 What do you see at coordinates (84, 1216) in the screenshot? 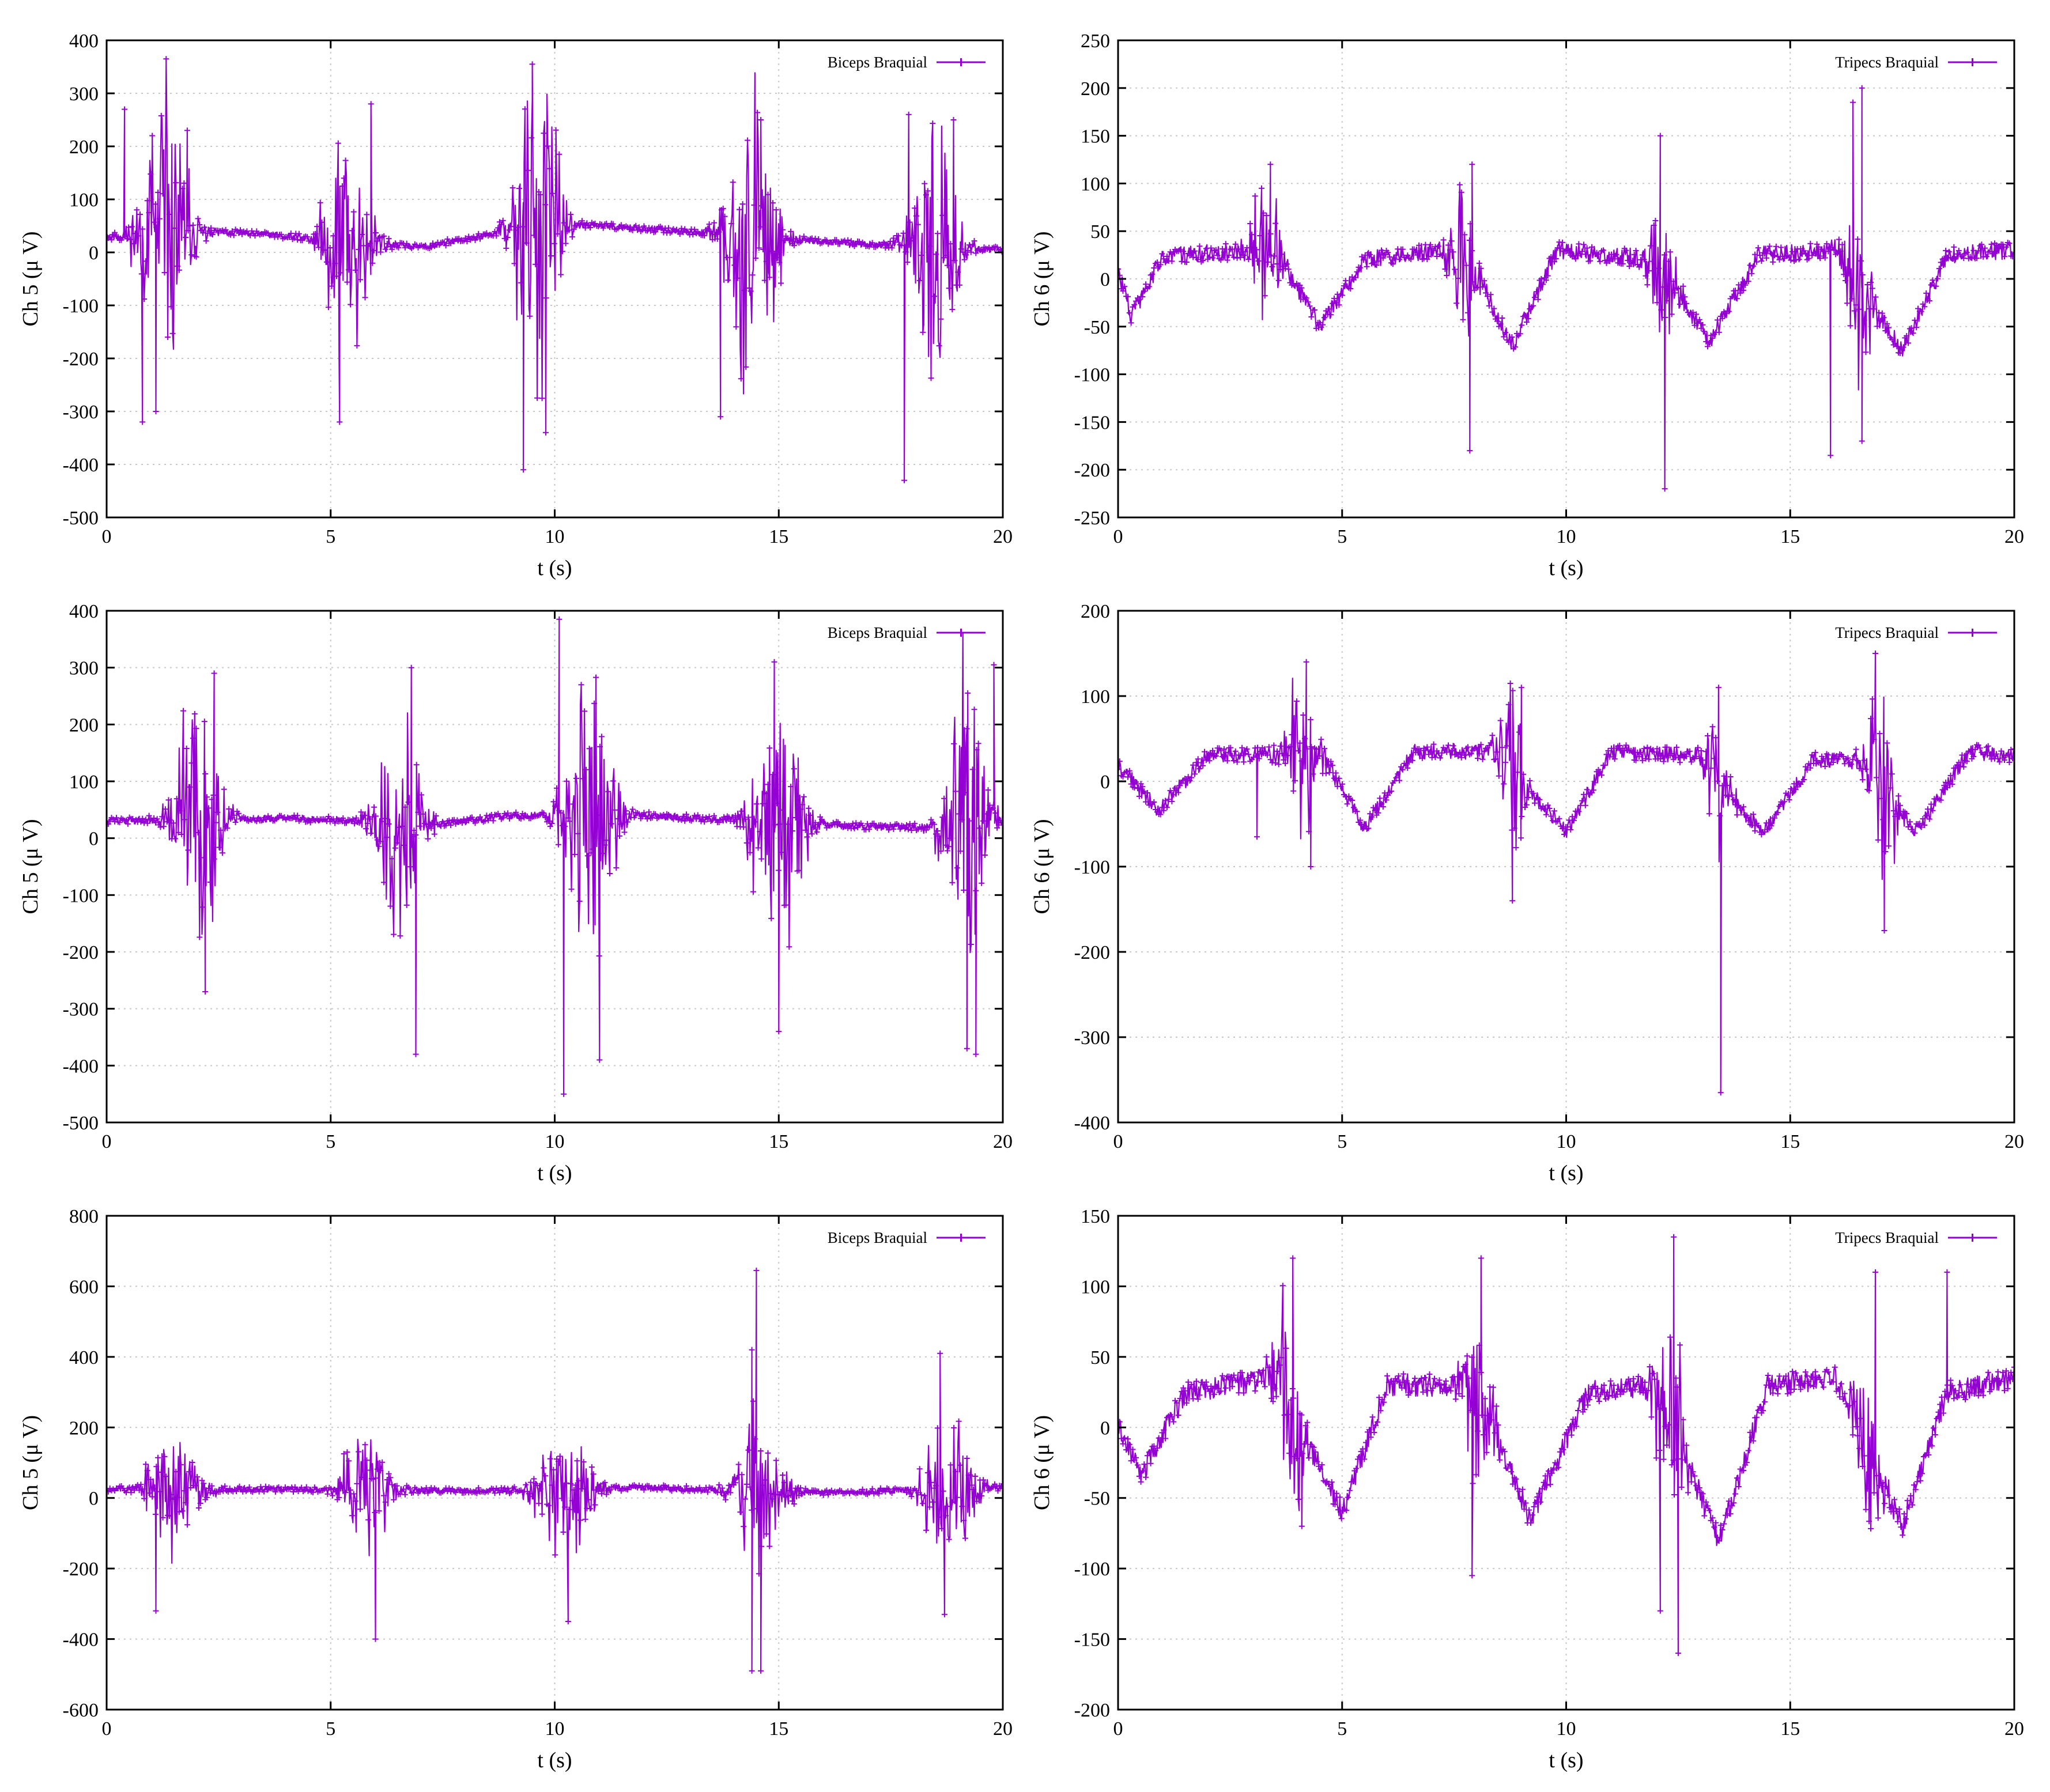
I see `y-tick-label: 800` at bounding box center [84, 1216].